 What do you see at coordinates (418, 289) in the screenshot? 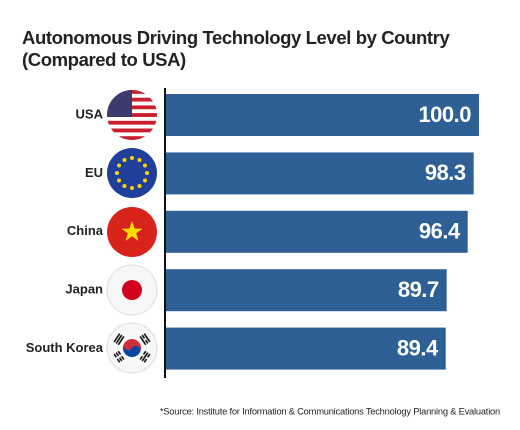
I see `value-label: 89.7` at bounding box center [418, 289].